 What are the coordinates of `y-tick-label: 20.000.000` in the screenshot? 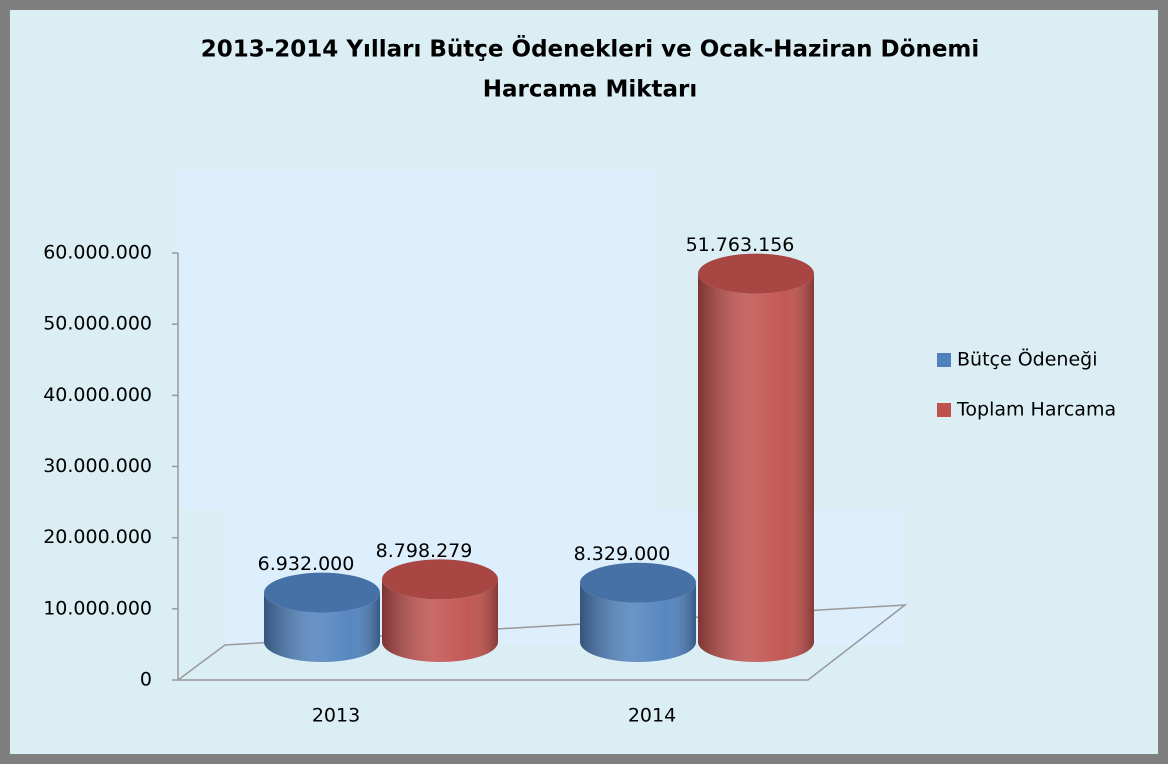 It's located at (97, 537).